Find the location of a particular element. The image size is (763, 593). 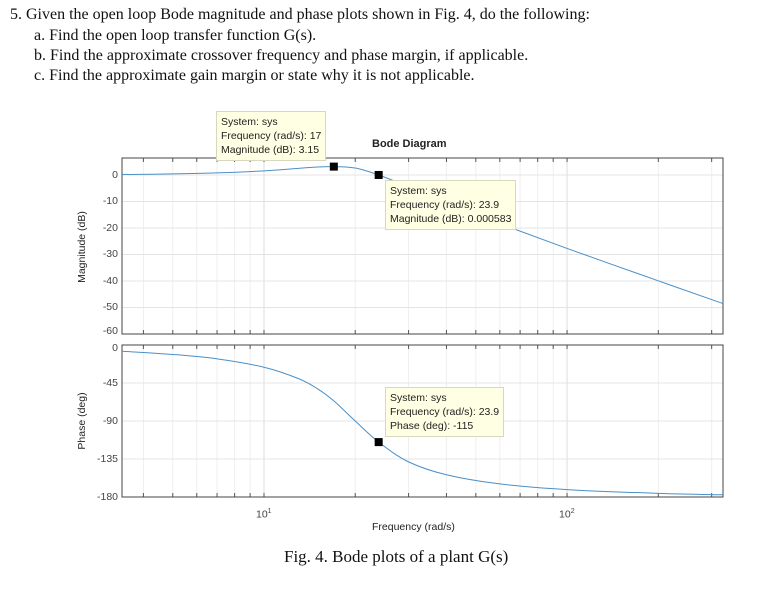

datatip-line: Frequency (rad/s): 17 is located at coordinates (271, 136).